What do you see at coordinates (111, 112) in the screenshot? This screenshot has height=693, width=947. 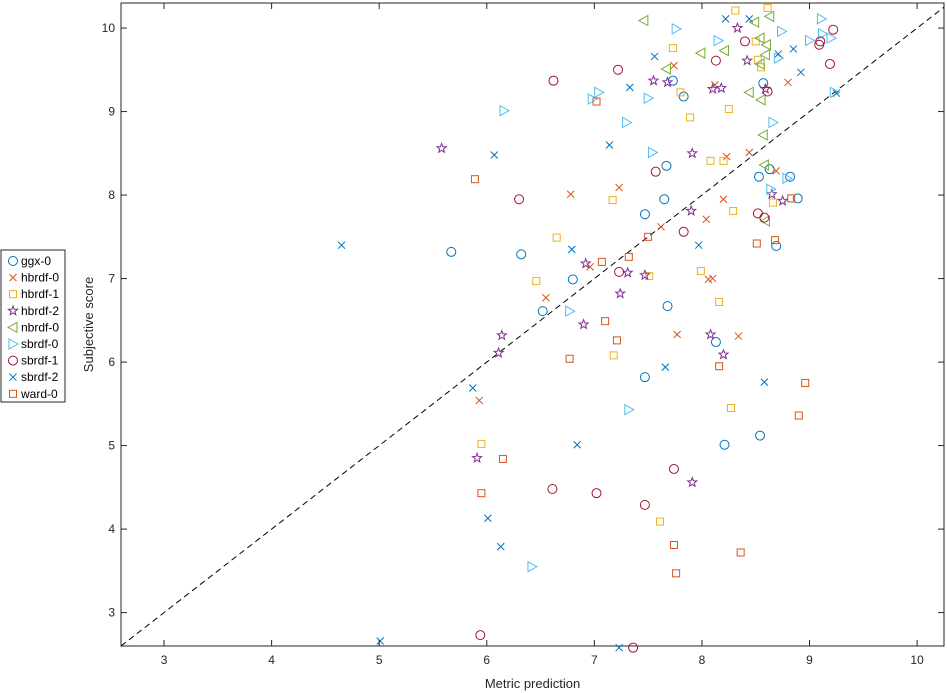 I see `y-tick-label: 9` at bounding box center [111, 112].